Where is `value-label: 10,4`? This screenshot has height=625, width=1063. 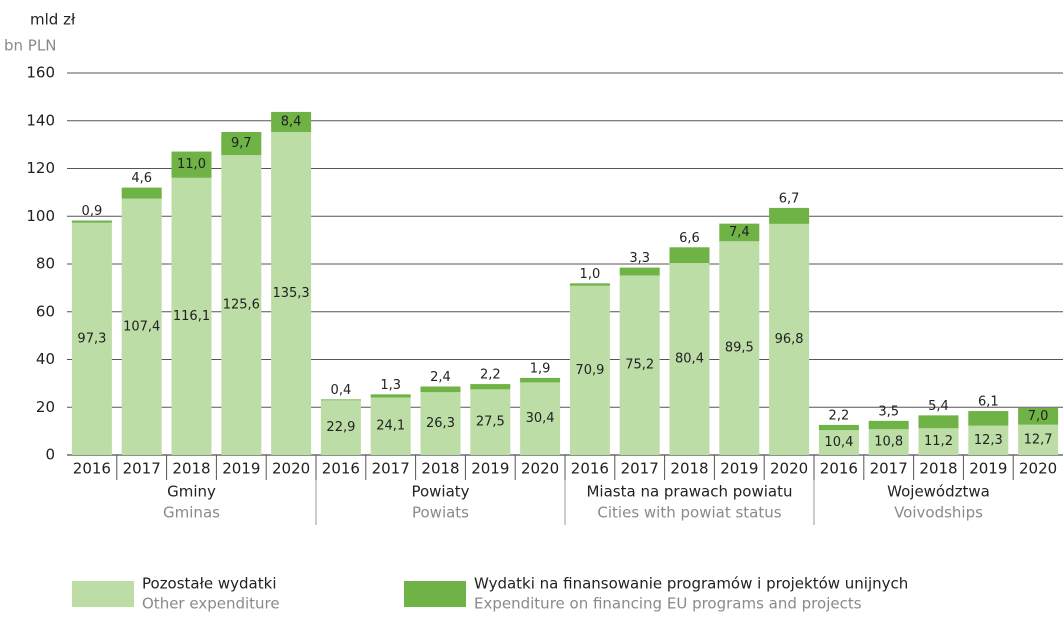 value-label: 10,4 is located at coordinates (838, 442).